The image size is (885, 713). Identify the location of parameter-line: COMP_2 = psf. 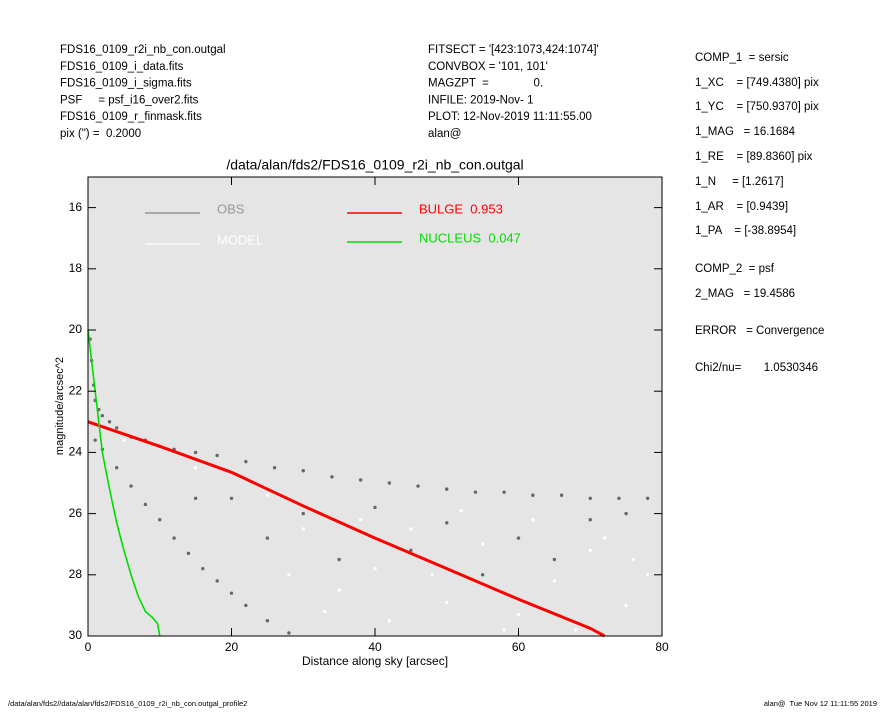
(735, 269).